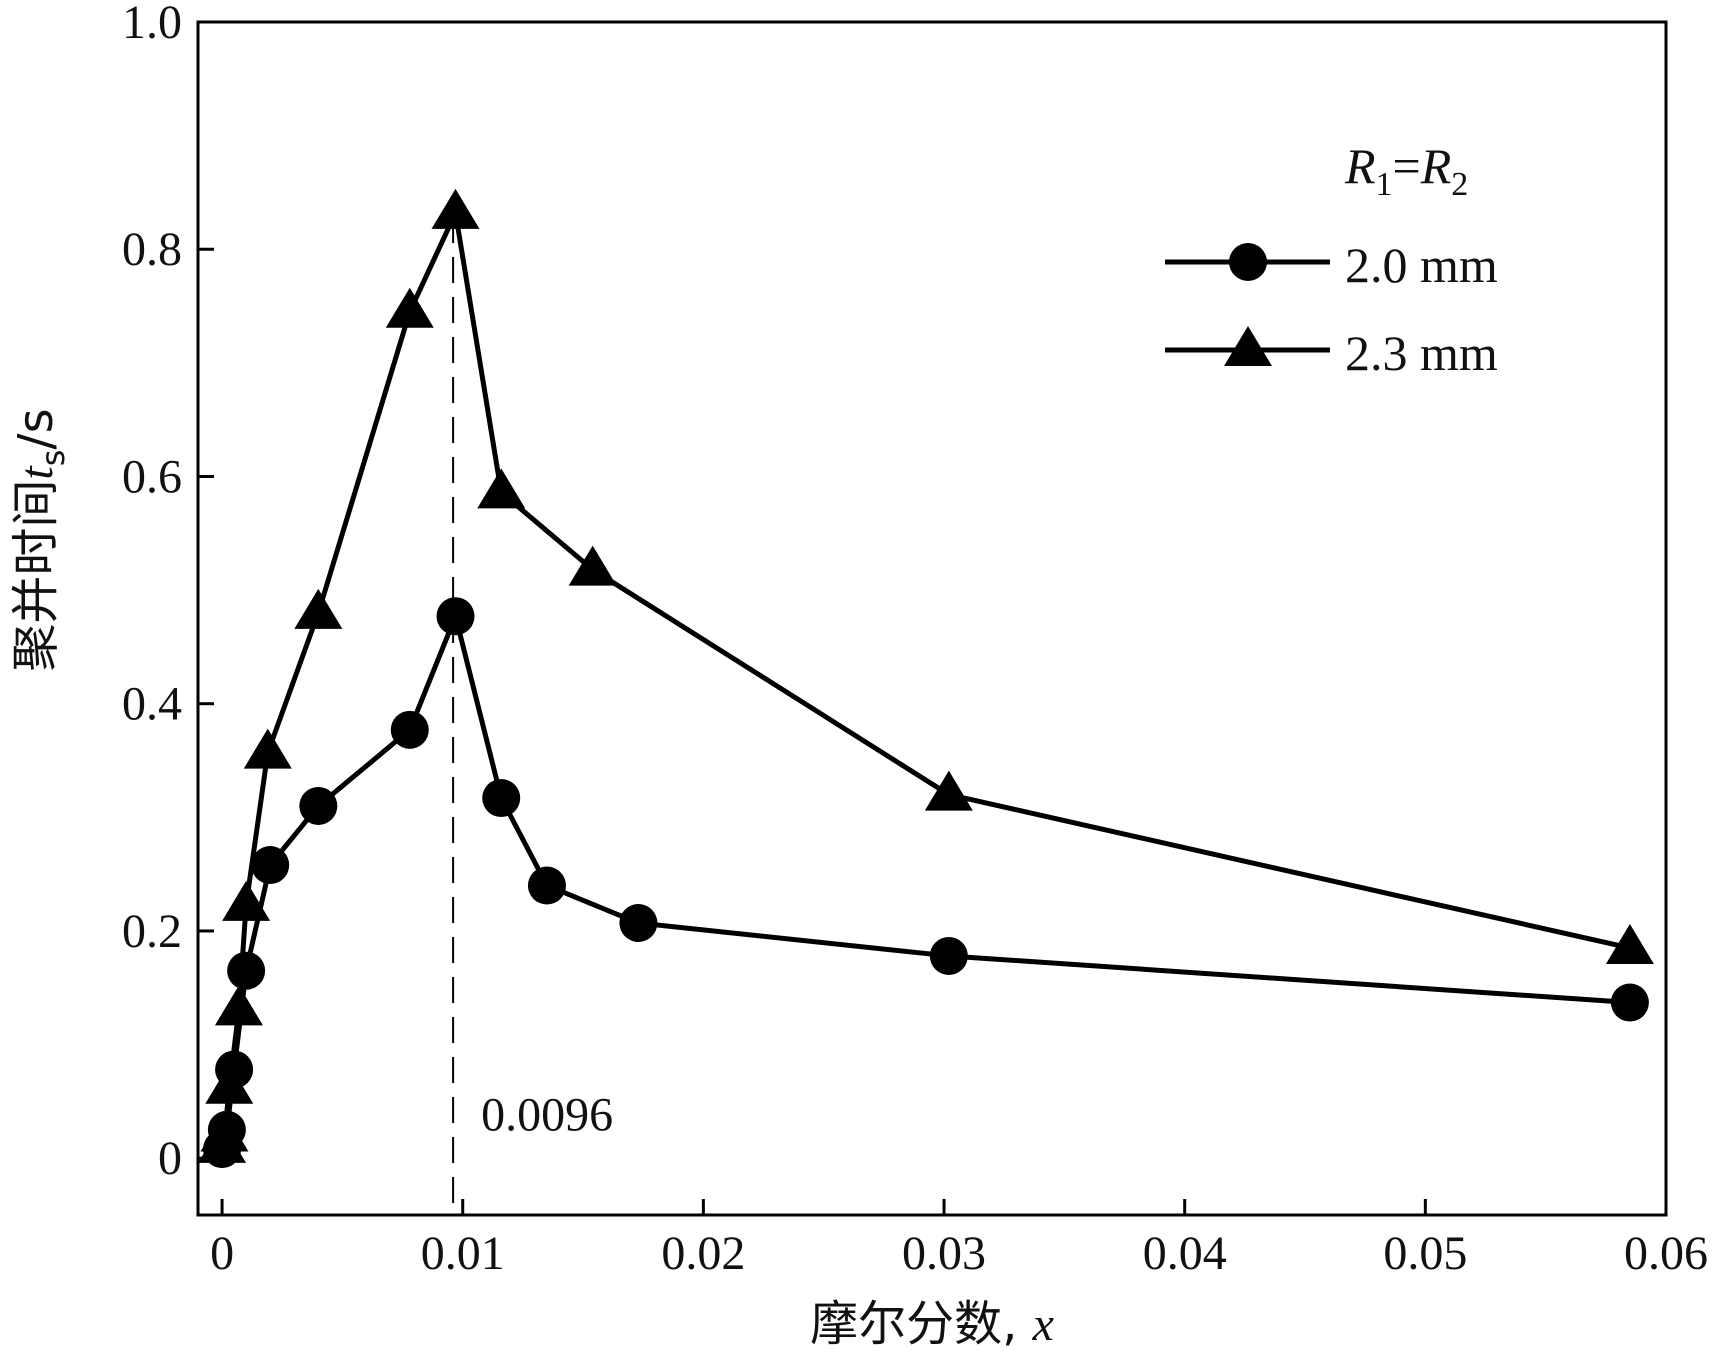 The image size is (1724, 1352). What do you see at coordinates (532, 716) in the screenshot?
I see `annotation: 0.0096` at bounding box center [532, 716].